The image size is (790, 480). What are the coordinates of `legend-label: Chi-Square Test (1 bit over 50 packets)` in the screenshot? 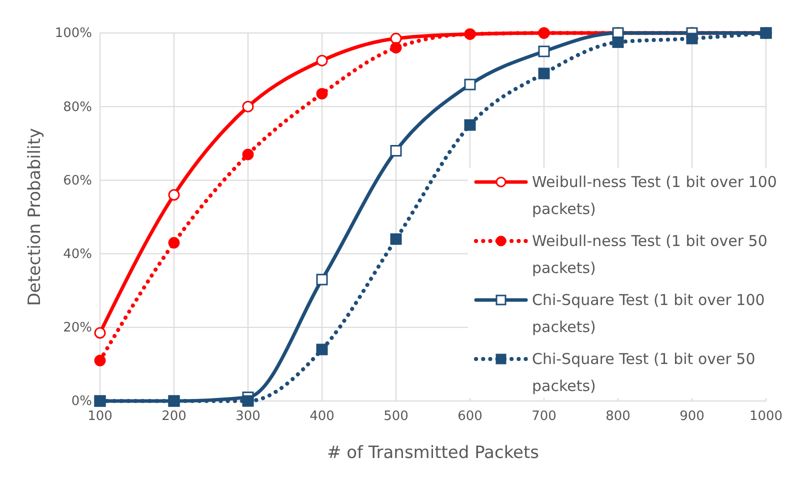 It's located at (644, 372).